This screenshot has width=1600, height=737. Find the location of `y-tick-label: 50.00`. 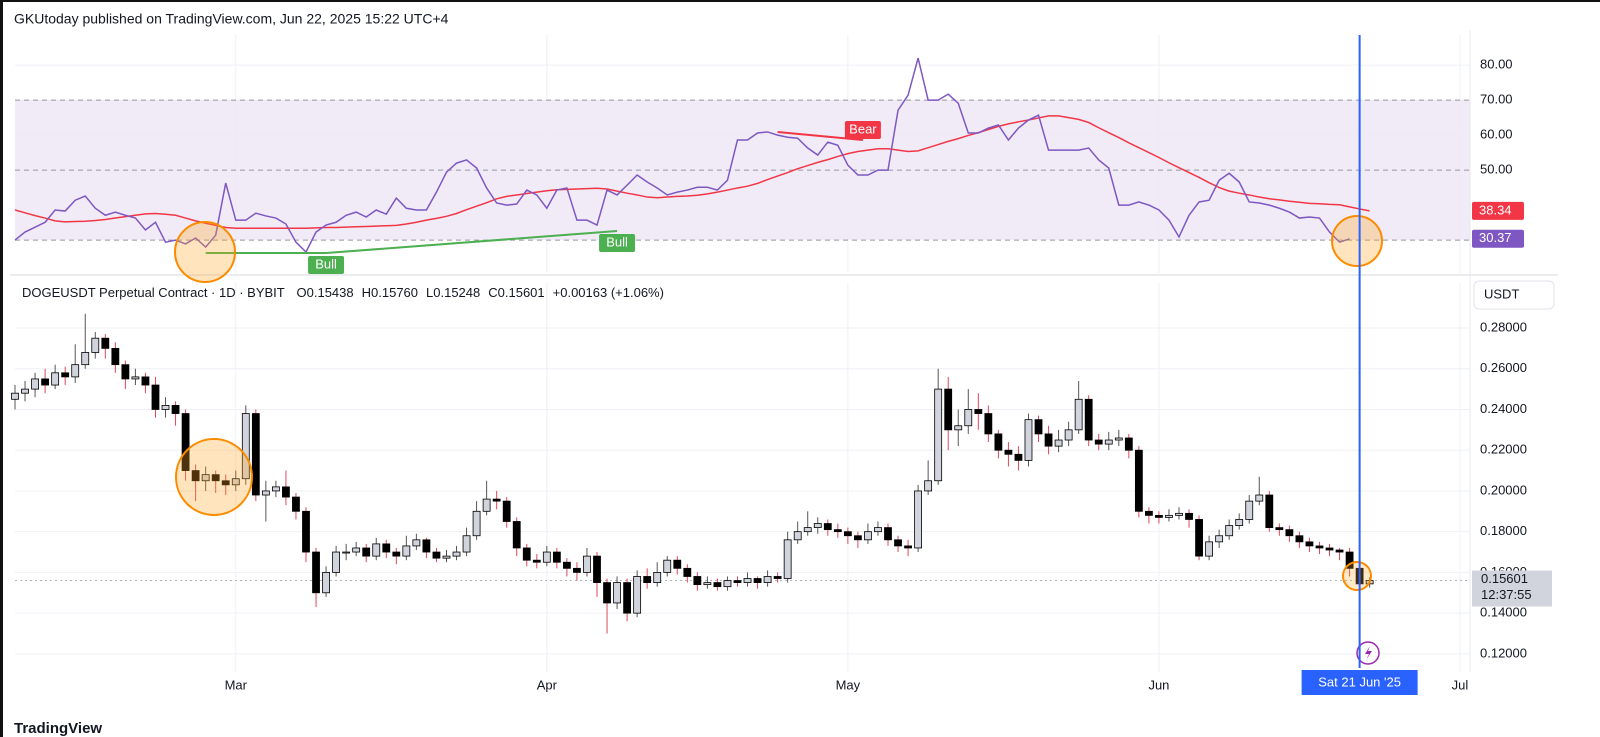

y-tick-label: 50.00 is located at coordinates (1496, 169).